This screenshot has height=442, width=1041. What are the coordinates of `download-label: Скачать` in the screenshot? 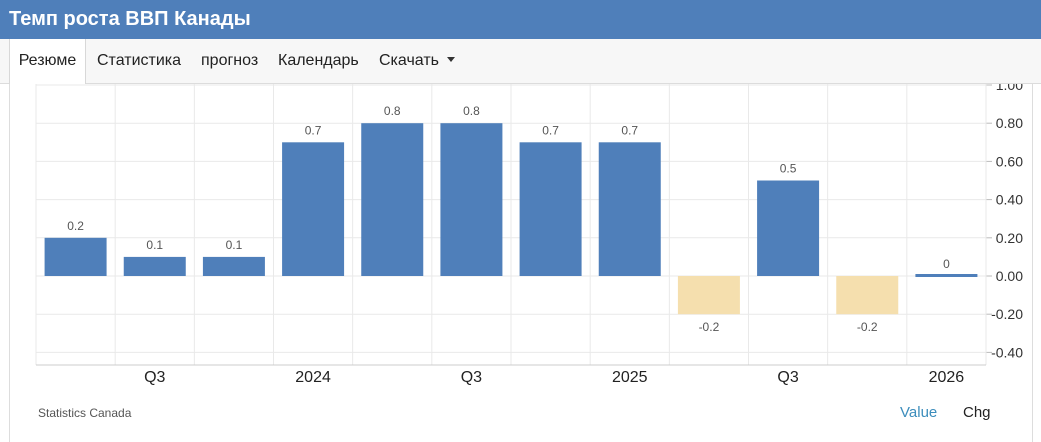 It's located at (409, 60).